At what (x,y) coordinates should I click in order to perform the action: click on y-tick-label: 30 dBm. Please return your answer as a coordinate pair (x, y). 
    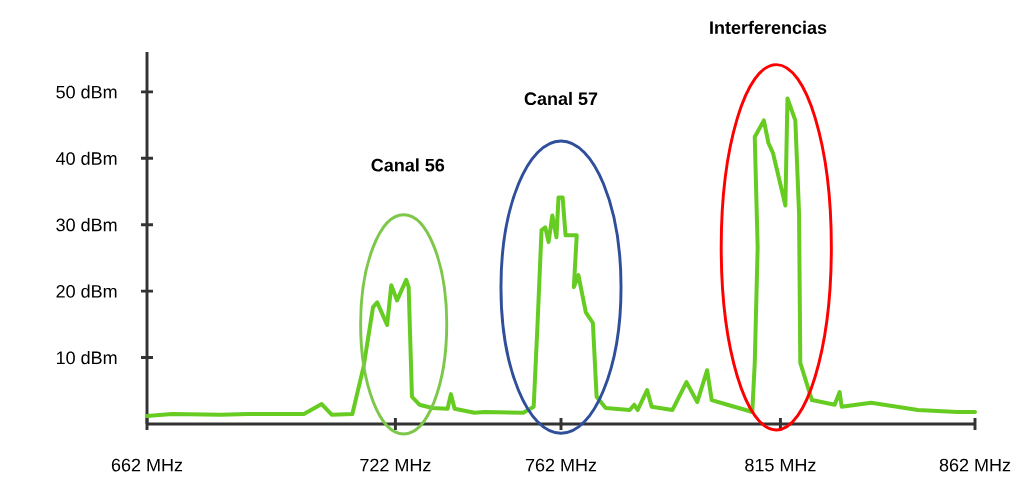
    Looking at the image, I should click on (86, 225).